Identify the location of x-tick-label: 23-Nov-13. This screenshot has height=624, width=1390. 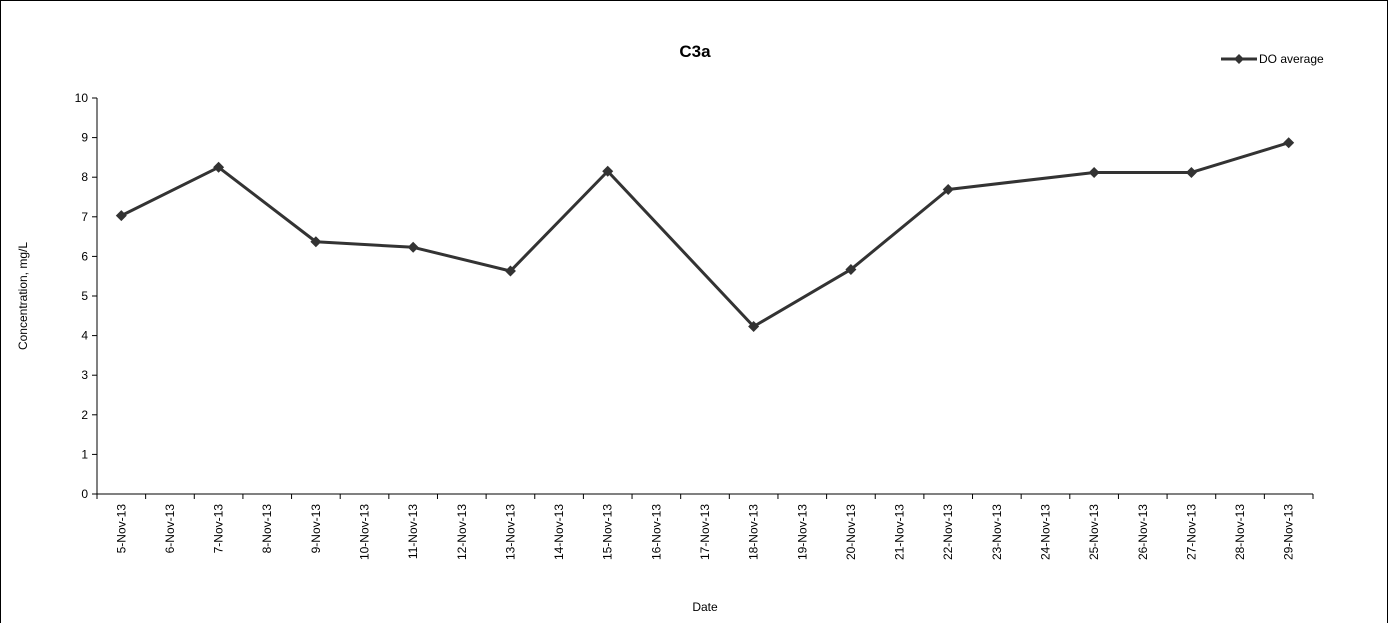
(997, 532).